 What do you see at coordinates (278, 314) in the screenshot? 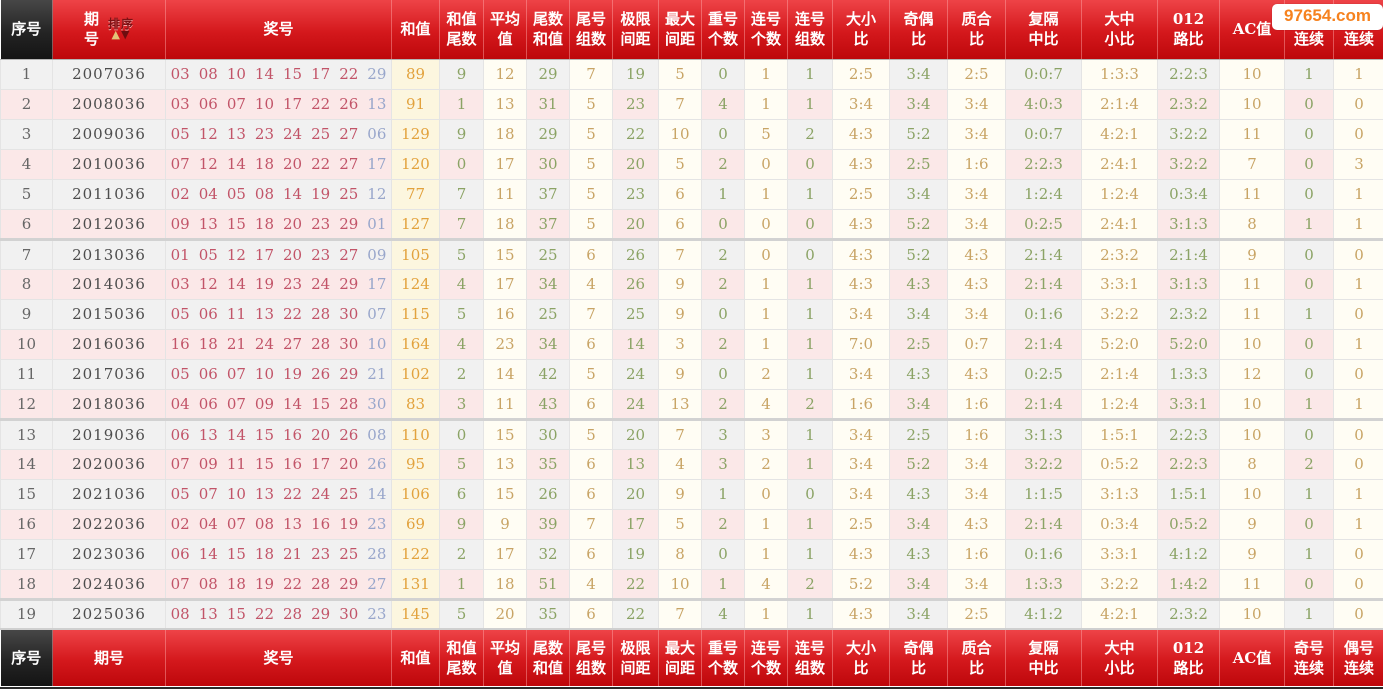
I see `cell-numbers: 05 06 11 13 22 28 30 07` at bounding box center [278, 314].